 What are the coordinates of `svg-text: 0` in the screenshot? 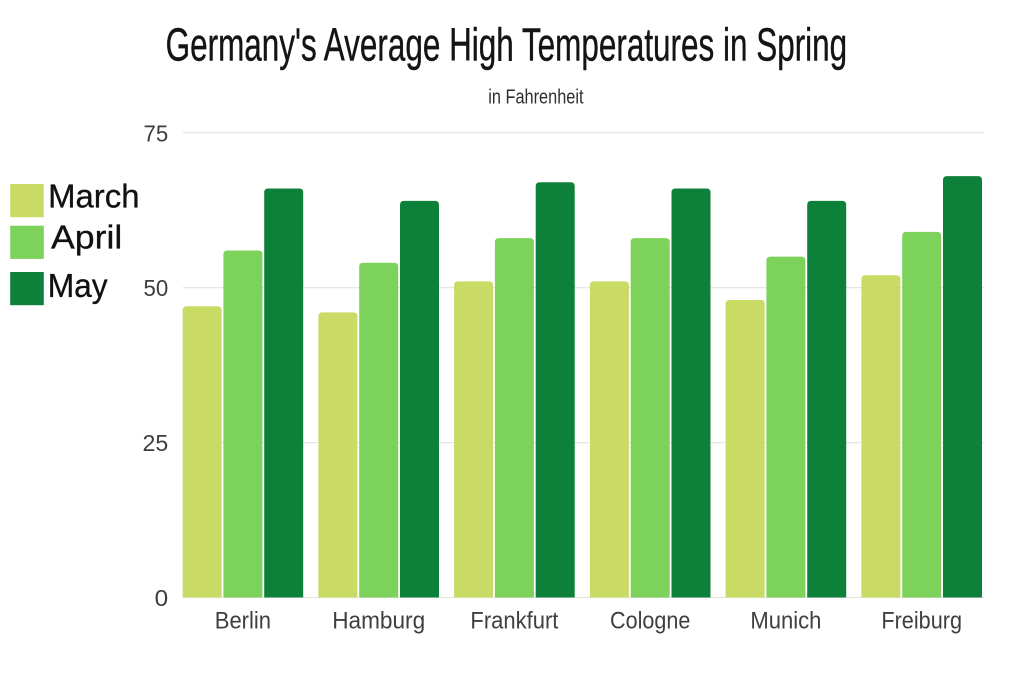 It's located at (162, 598).